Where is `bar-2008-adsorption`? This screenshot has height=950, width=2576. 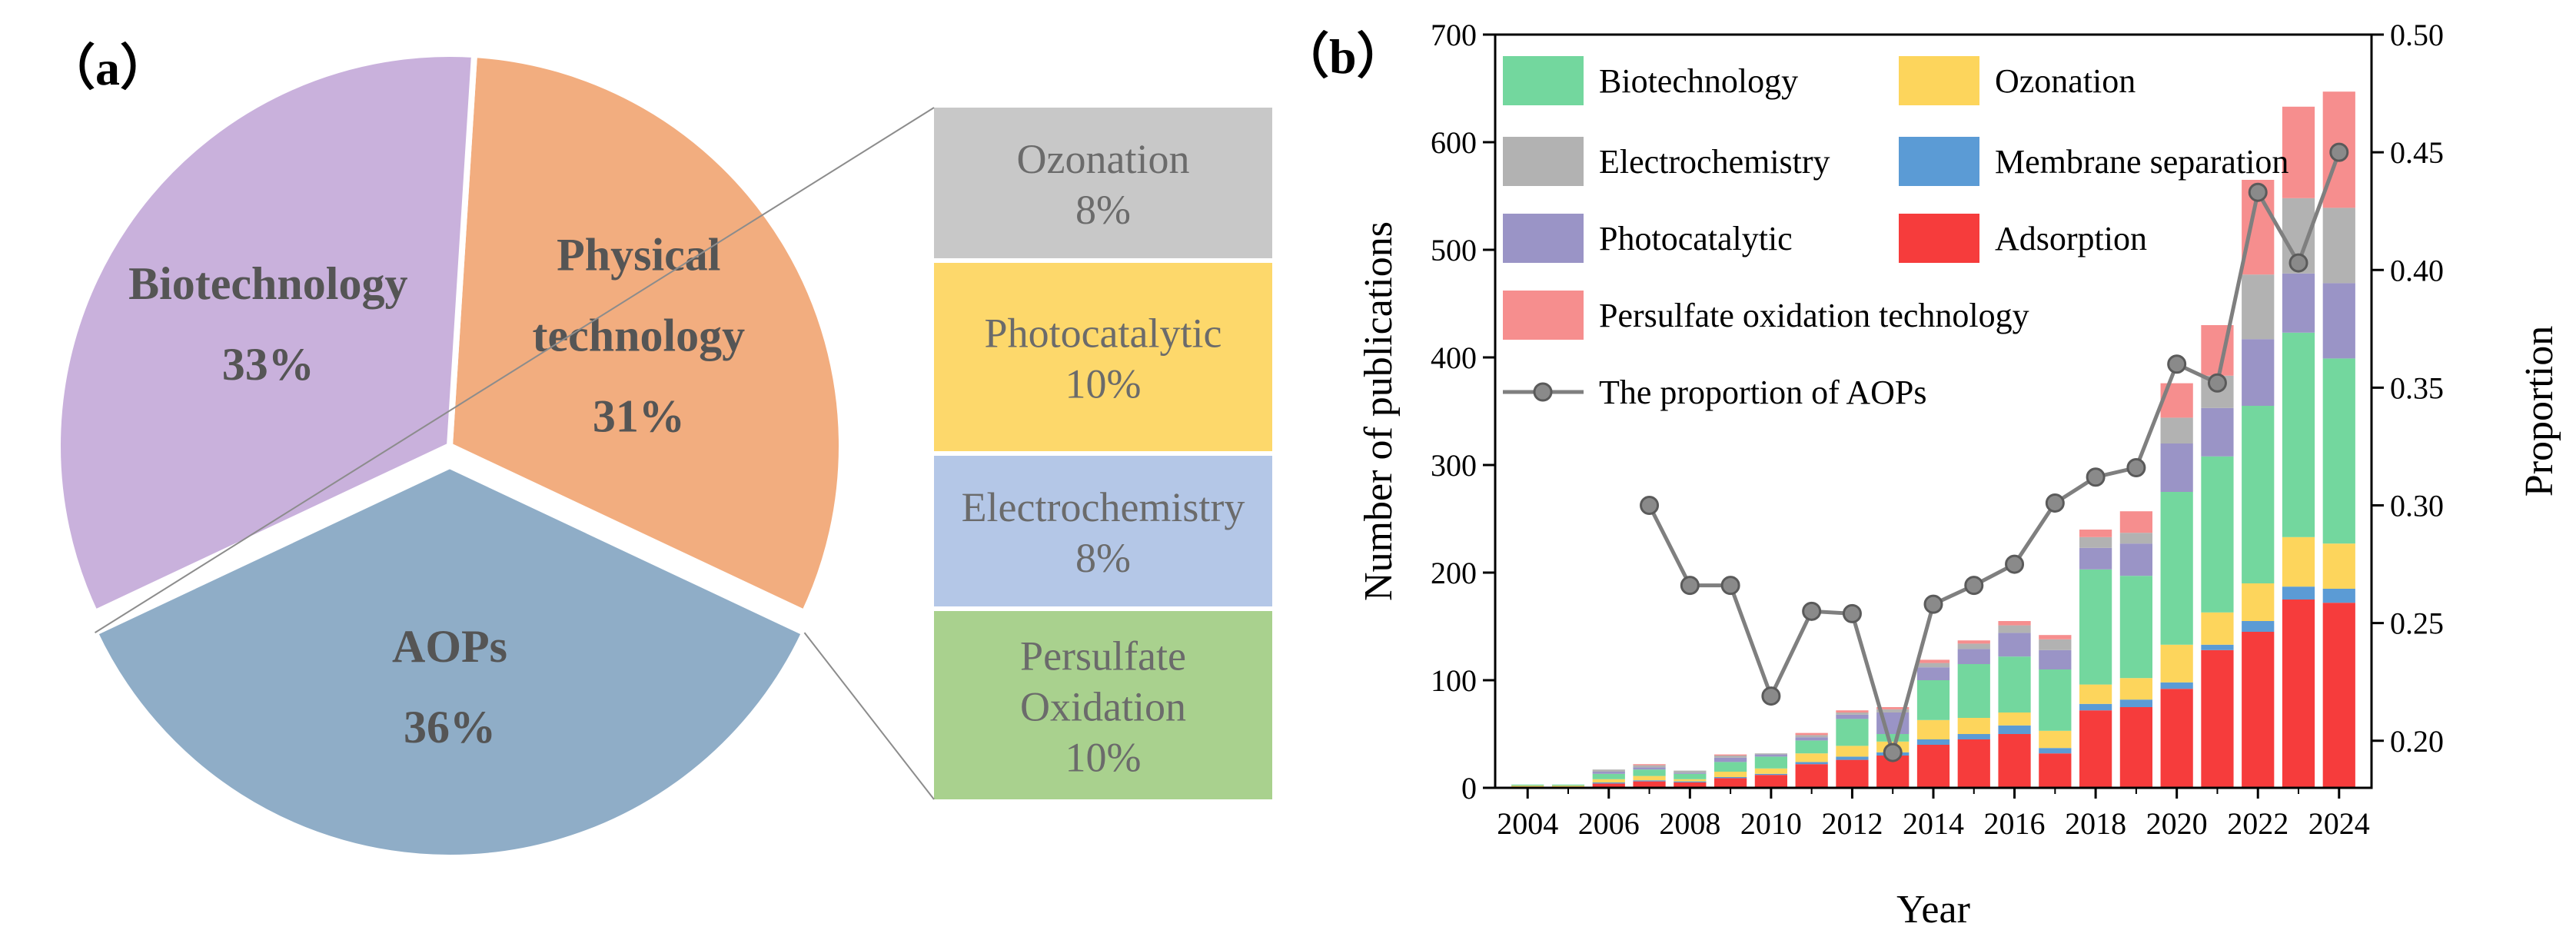
bar-2008-adsorption is located at coordinates (1690, 785).